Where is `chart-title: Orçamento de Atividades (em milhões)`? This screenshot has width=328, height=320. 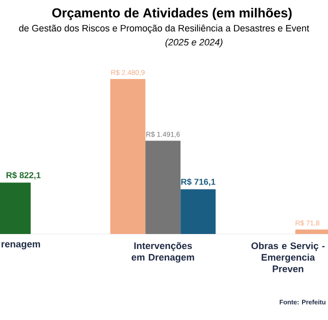 chart-title: Orçamento de Atividades (em milhões) is located at coordinates (172, 14).